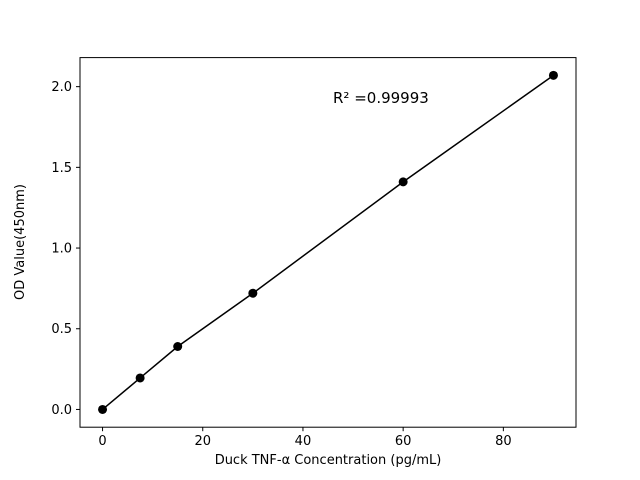 This screenshot has height=480, width=640. What do you see at coordinates (328, 460) in the screenshot?
I see `x-axis-label: Duck TNF-α Concentration (pg/mL)` at bounding box center [328, 460].